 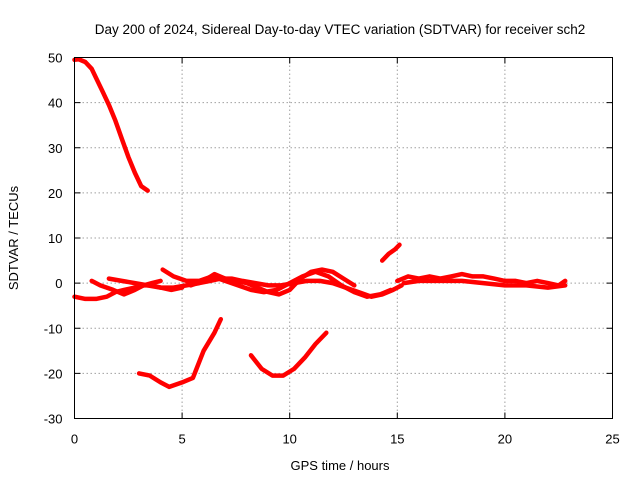 What do you see at coordinates (55, 193) in the screenshot?
I see `y-tick-label: 20` at bounding box center [55, 193].